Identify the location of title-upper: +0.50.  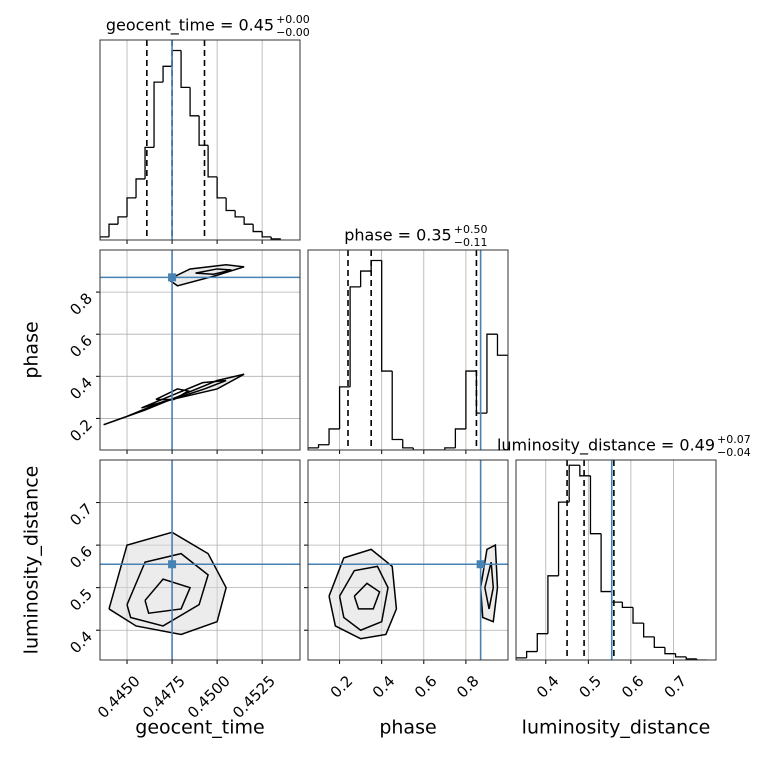
(471, 229).